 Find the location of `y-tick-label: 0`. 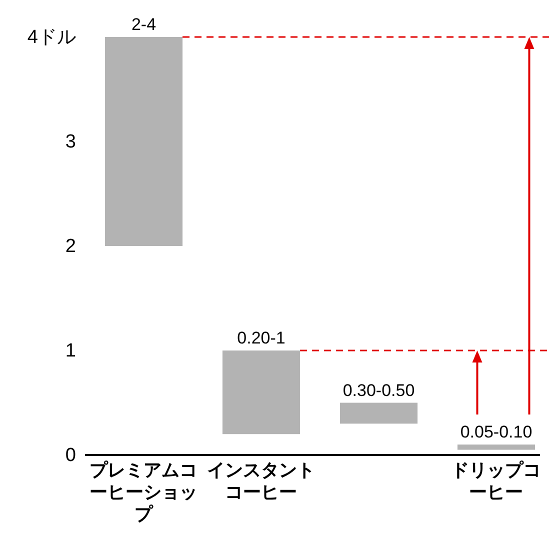

y-tick-label: 0 is located at coordinates (70, 455).